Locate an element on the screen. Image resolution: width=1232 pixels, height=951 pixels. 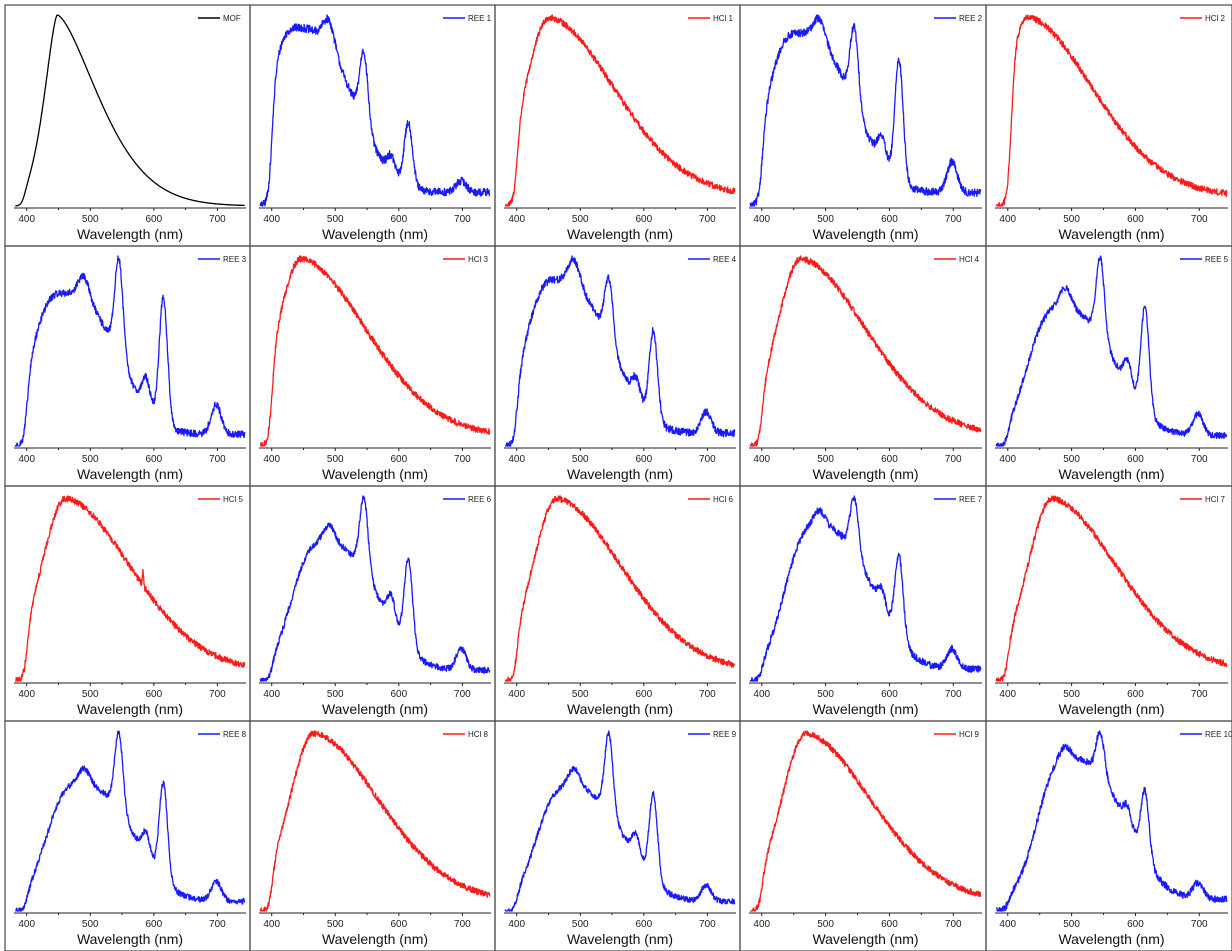
legend-label: REE 1 is located at coordinates (480, 18).